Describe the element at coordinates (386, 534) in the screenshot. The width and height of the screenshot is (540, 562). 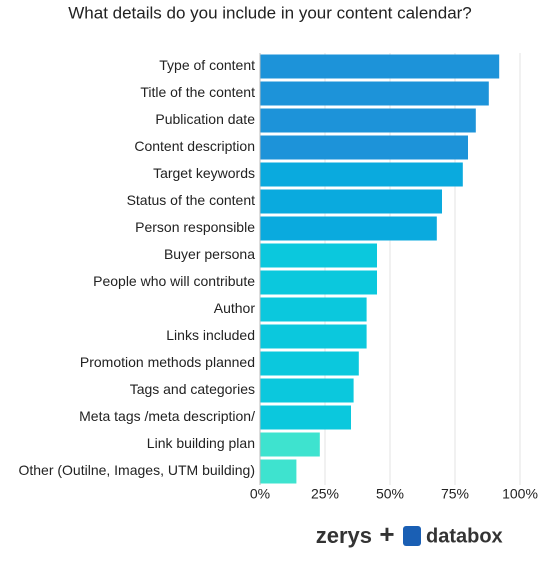
I see `brand-joiner: +` at that location.